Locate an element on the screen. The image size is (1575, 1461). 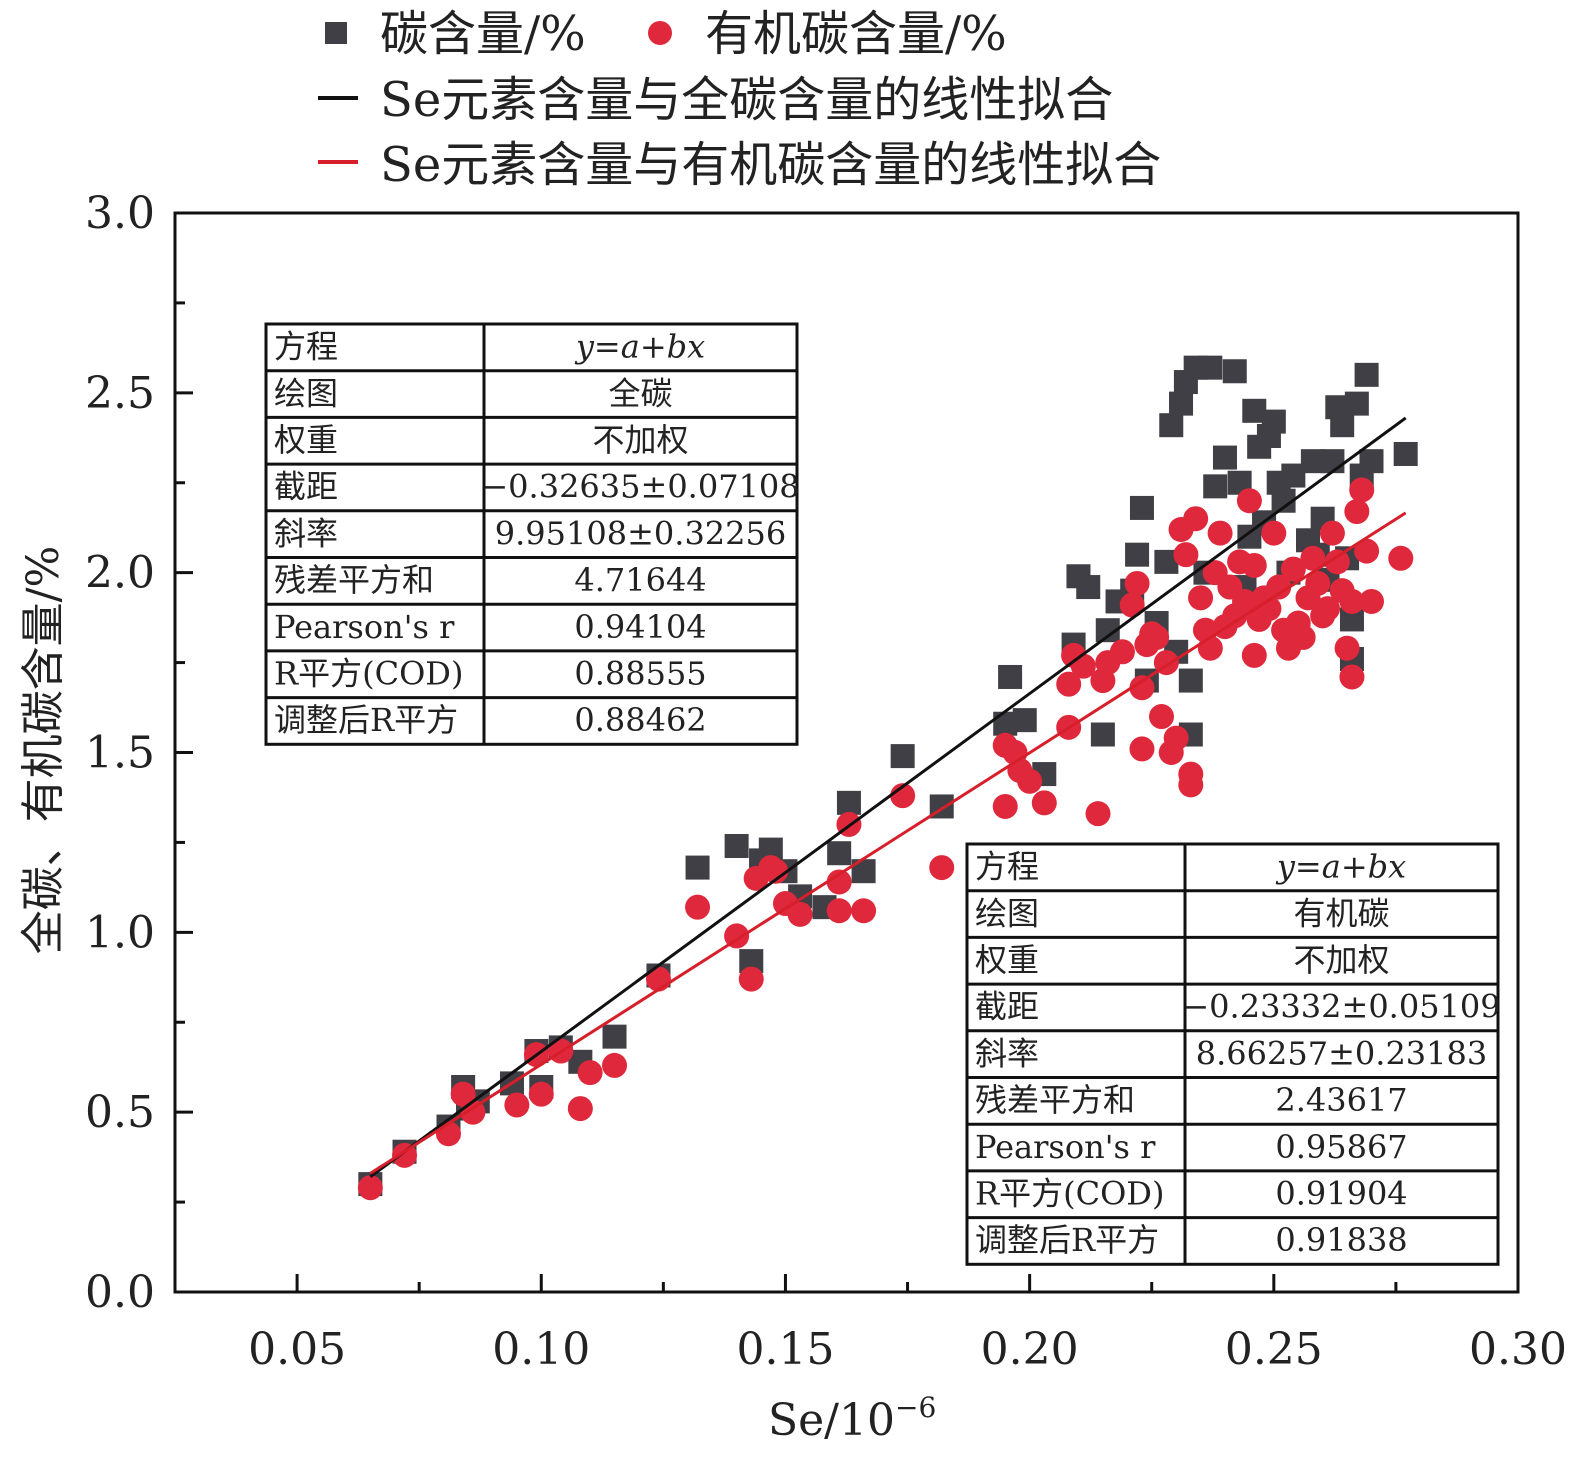
y-tick-label: 2.0 is located at coordinates (120, 573).